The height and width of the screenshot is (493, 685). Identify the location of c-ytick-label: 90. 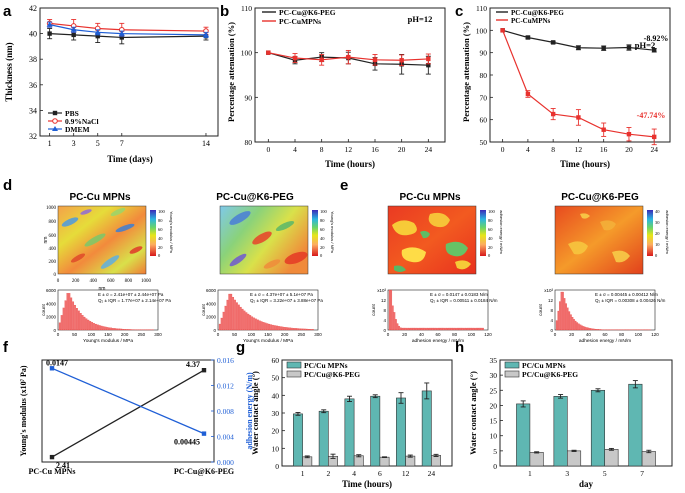
(484, 53).